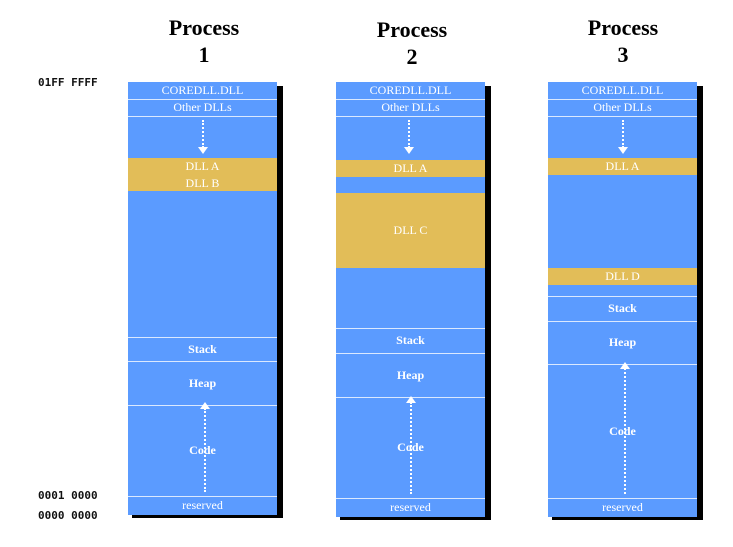  What do you see at coordinates (623, 41) in the screenshot?
I see `process-3-title: Process 3` at bounding box center [623, 41].